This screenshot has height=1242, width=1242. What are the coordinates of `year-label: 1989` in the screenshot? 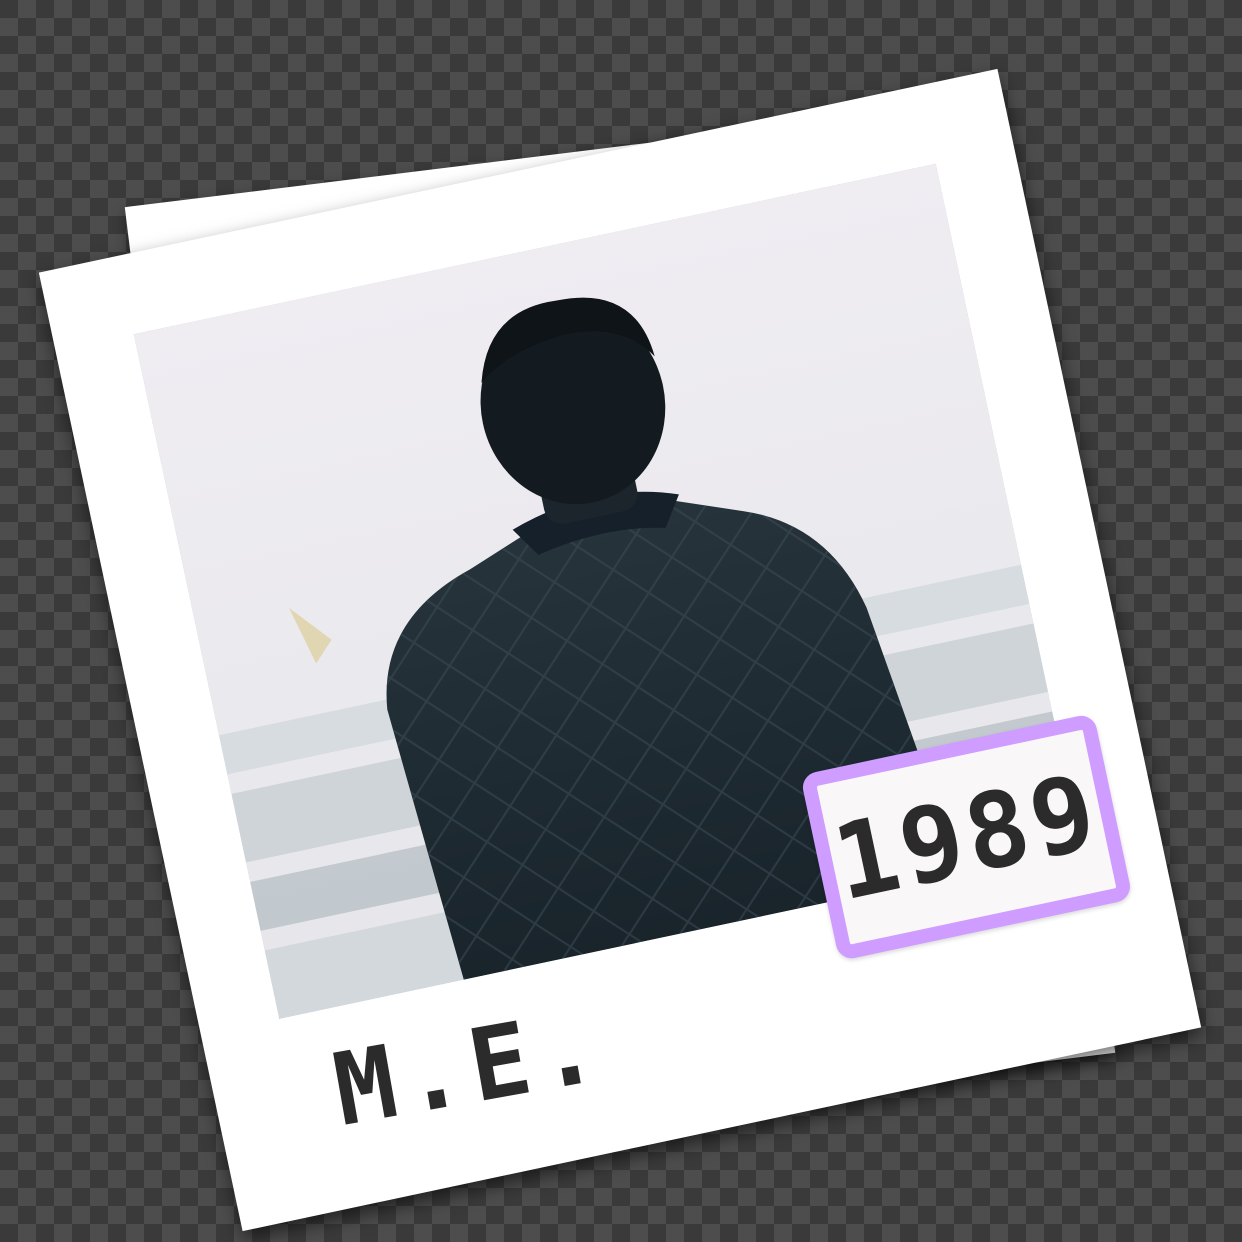 It's located at (966, 837).